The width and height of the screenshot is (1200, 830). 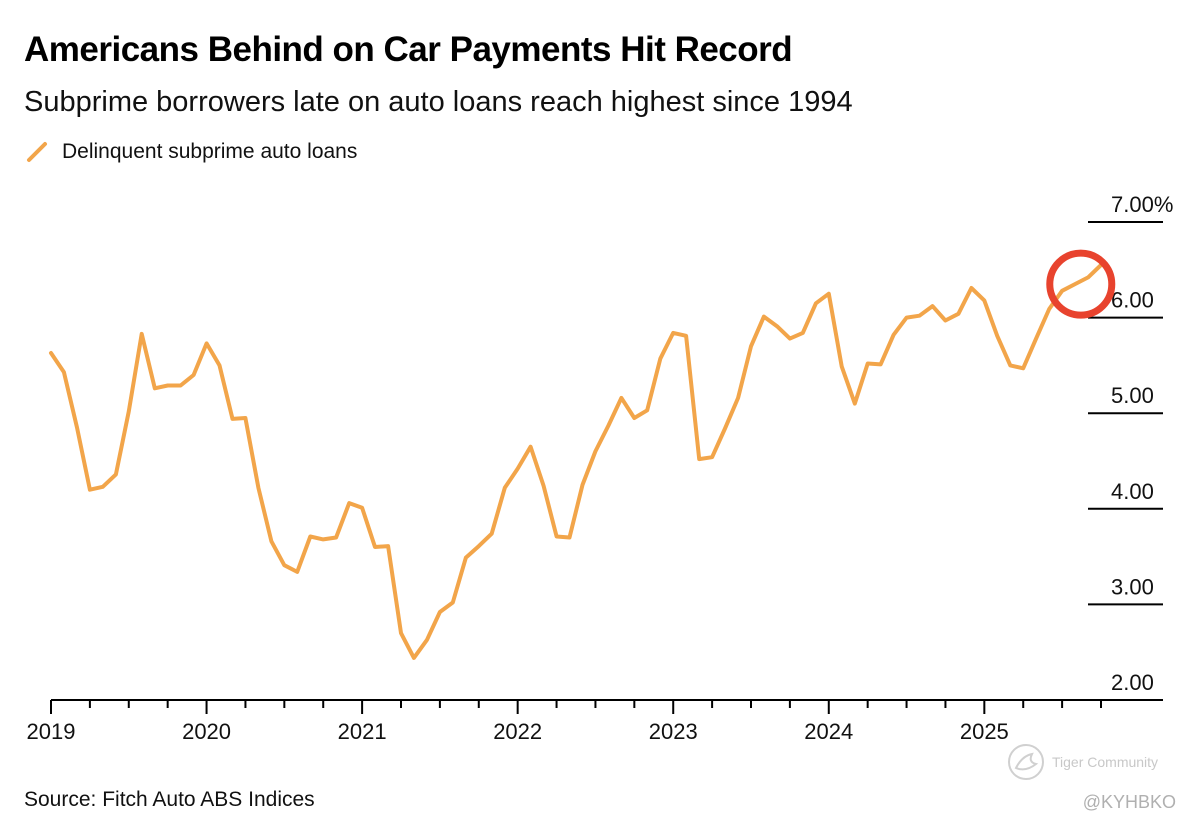 What do you see at coordinates (1132, 300) in the screenshot?
I see `y-tick-label: 6.00` at bounding box center [1132, 300].